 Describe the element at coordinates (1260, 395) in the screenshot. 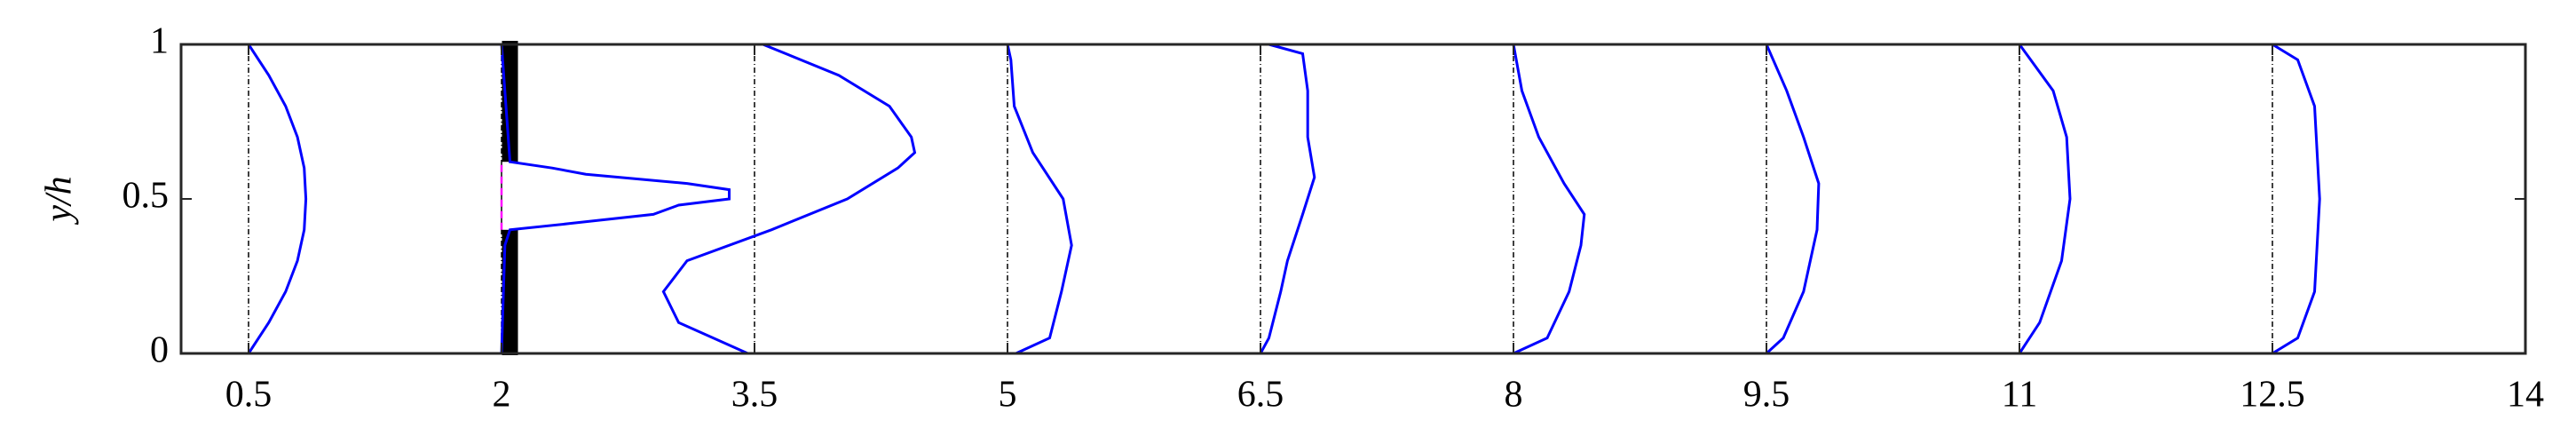

I see `x-tick-label: 6.5` at that location.